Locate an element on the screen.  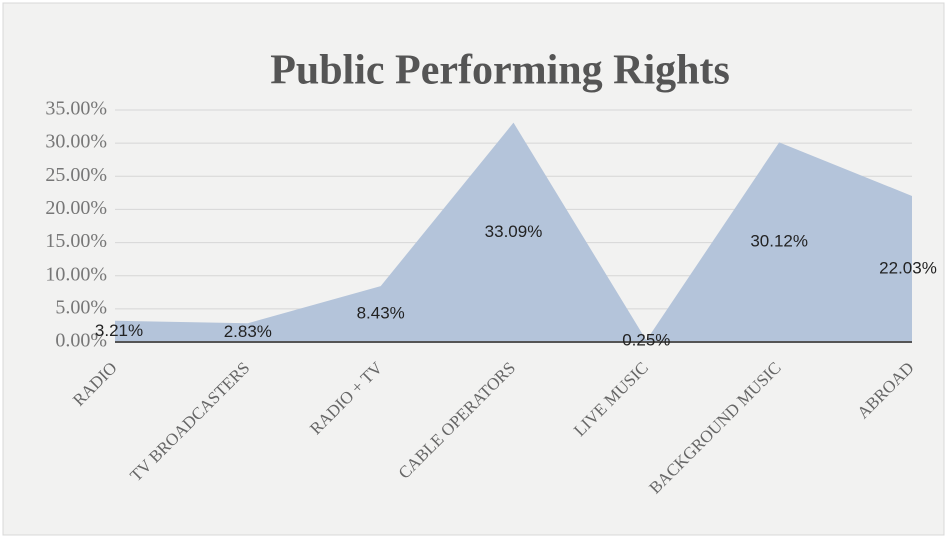
y-tick-label: 25.00% is located at coordinates (76, 175).